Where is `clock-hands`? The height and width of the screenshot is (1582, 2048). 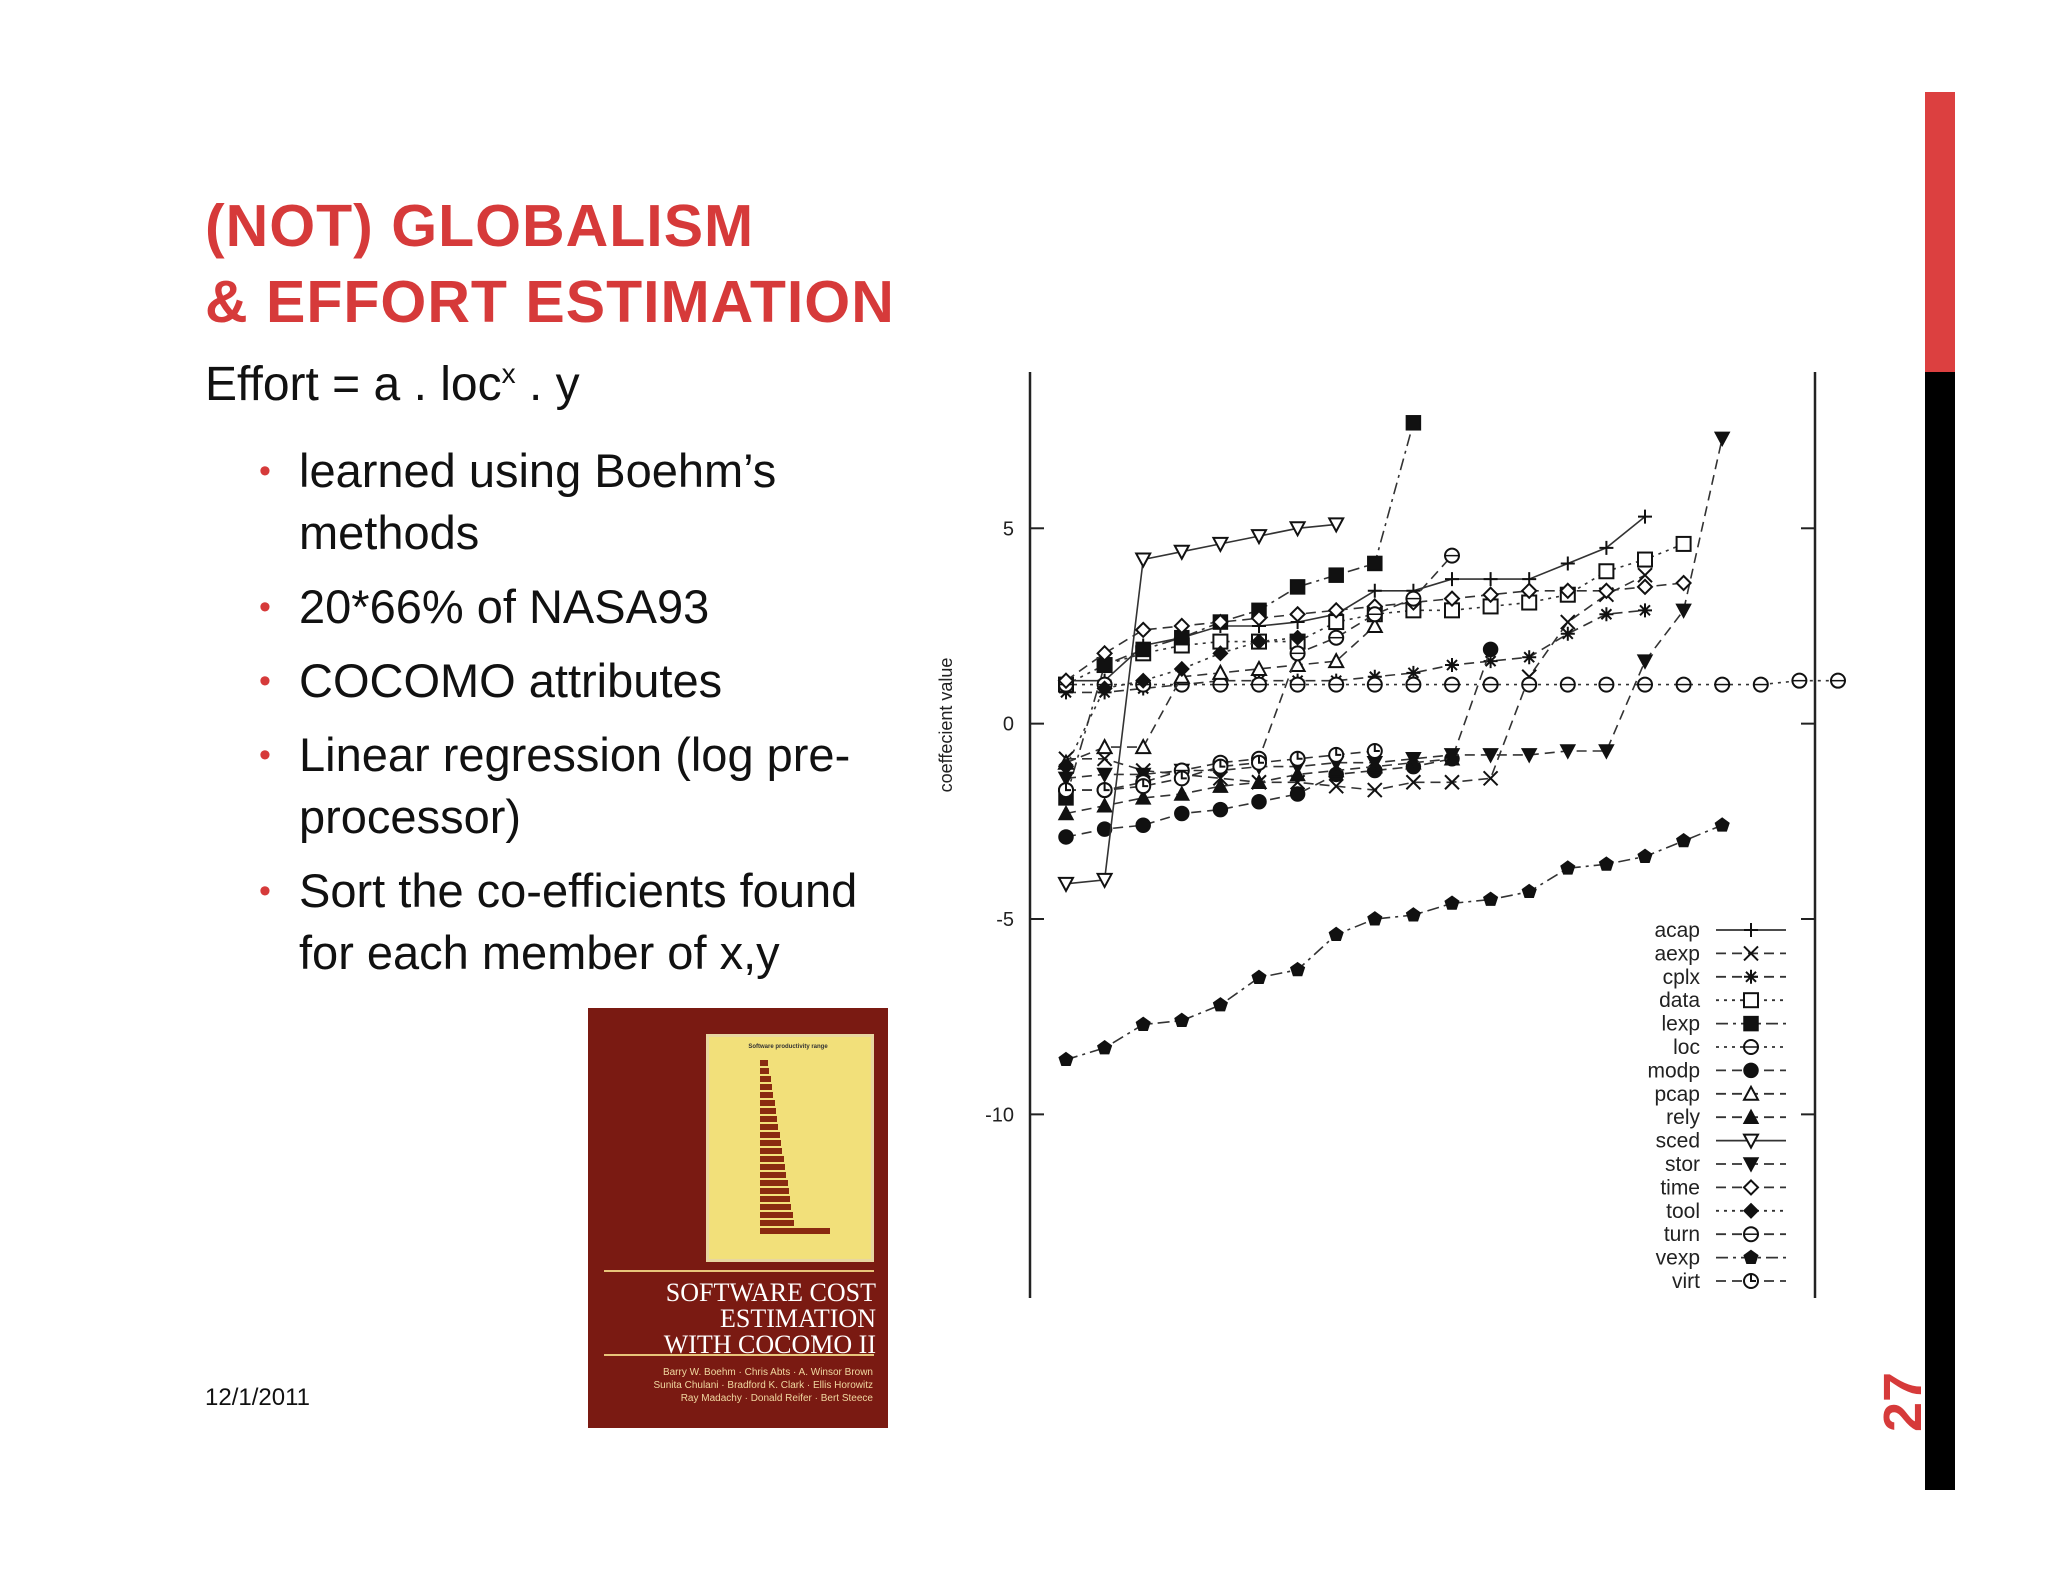 clock-hands is located at coordinates (1299, 755).